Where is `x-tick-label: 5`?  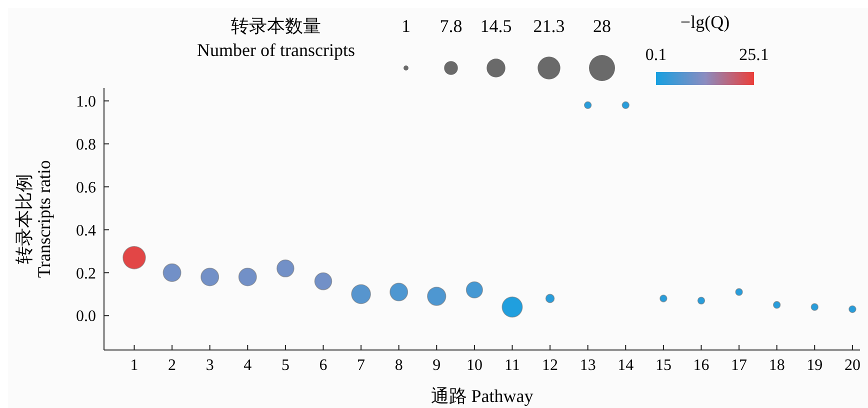
x-tick-label: 5 is located at coordinates (285, 365).